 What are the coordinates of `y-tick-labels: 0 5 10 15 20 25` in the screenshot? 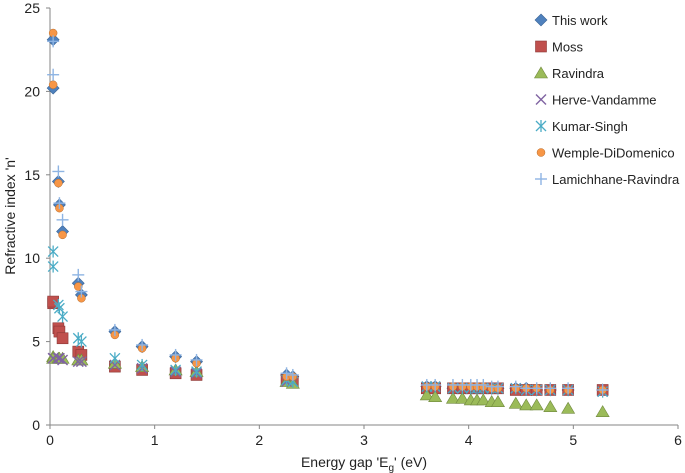 It's located at (37, 216).